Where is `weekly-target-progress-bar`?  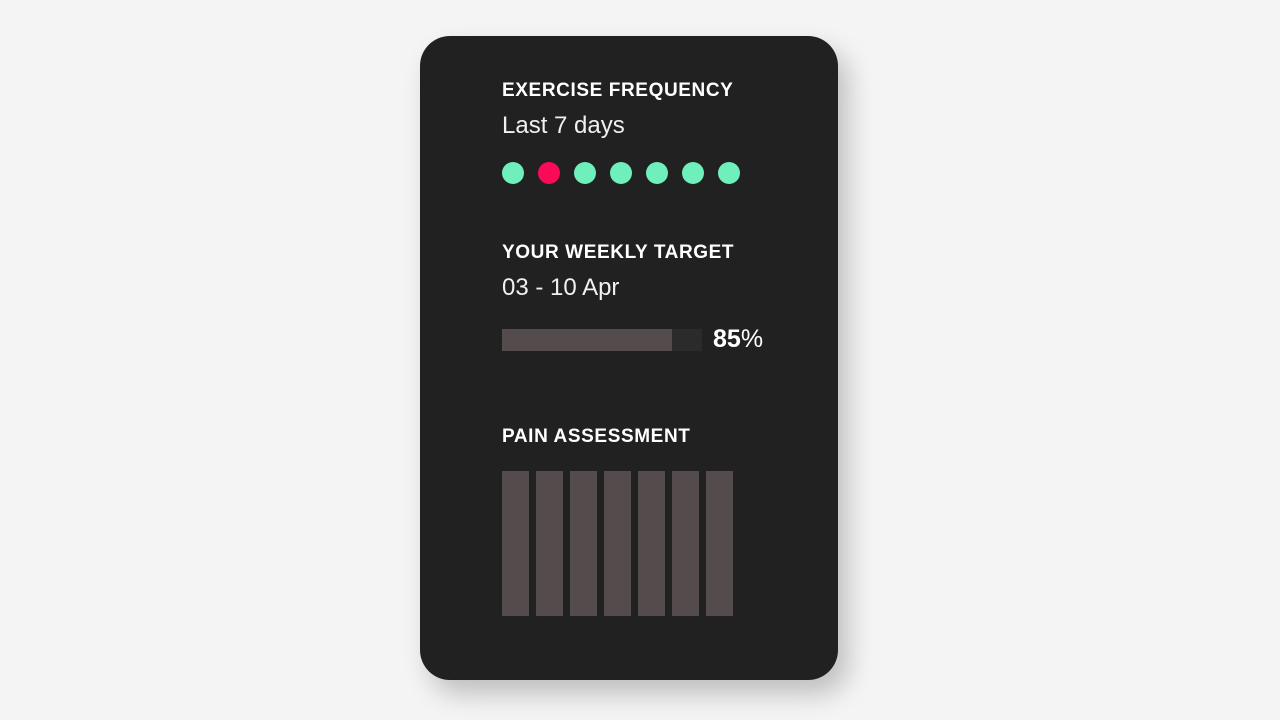
weekly-target-progress-bar is located at coordinates (602, 339).